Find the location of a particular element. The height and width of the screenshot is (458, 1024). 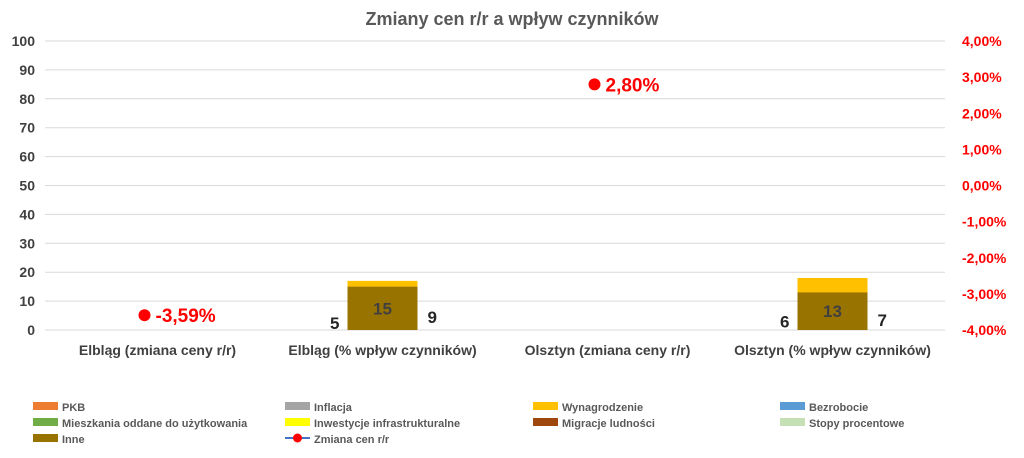

segment-label: 15 is located at coordinates (382, 308).